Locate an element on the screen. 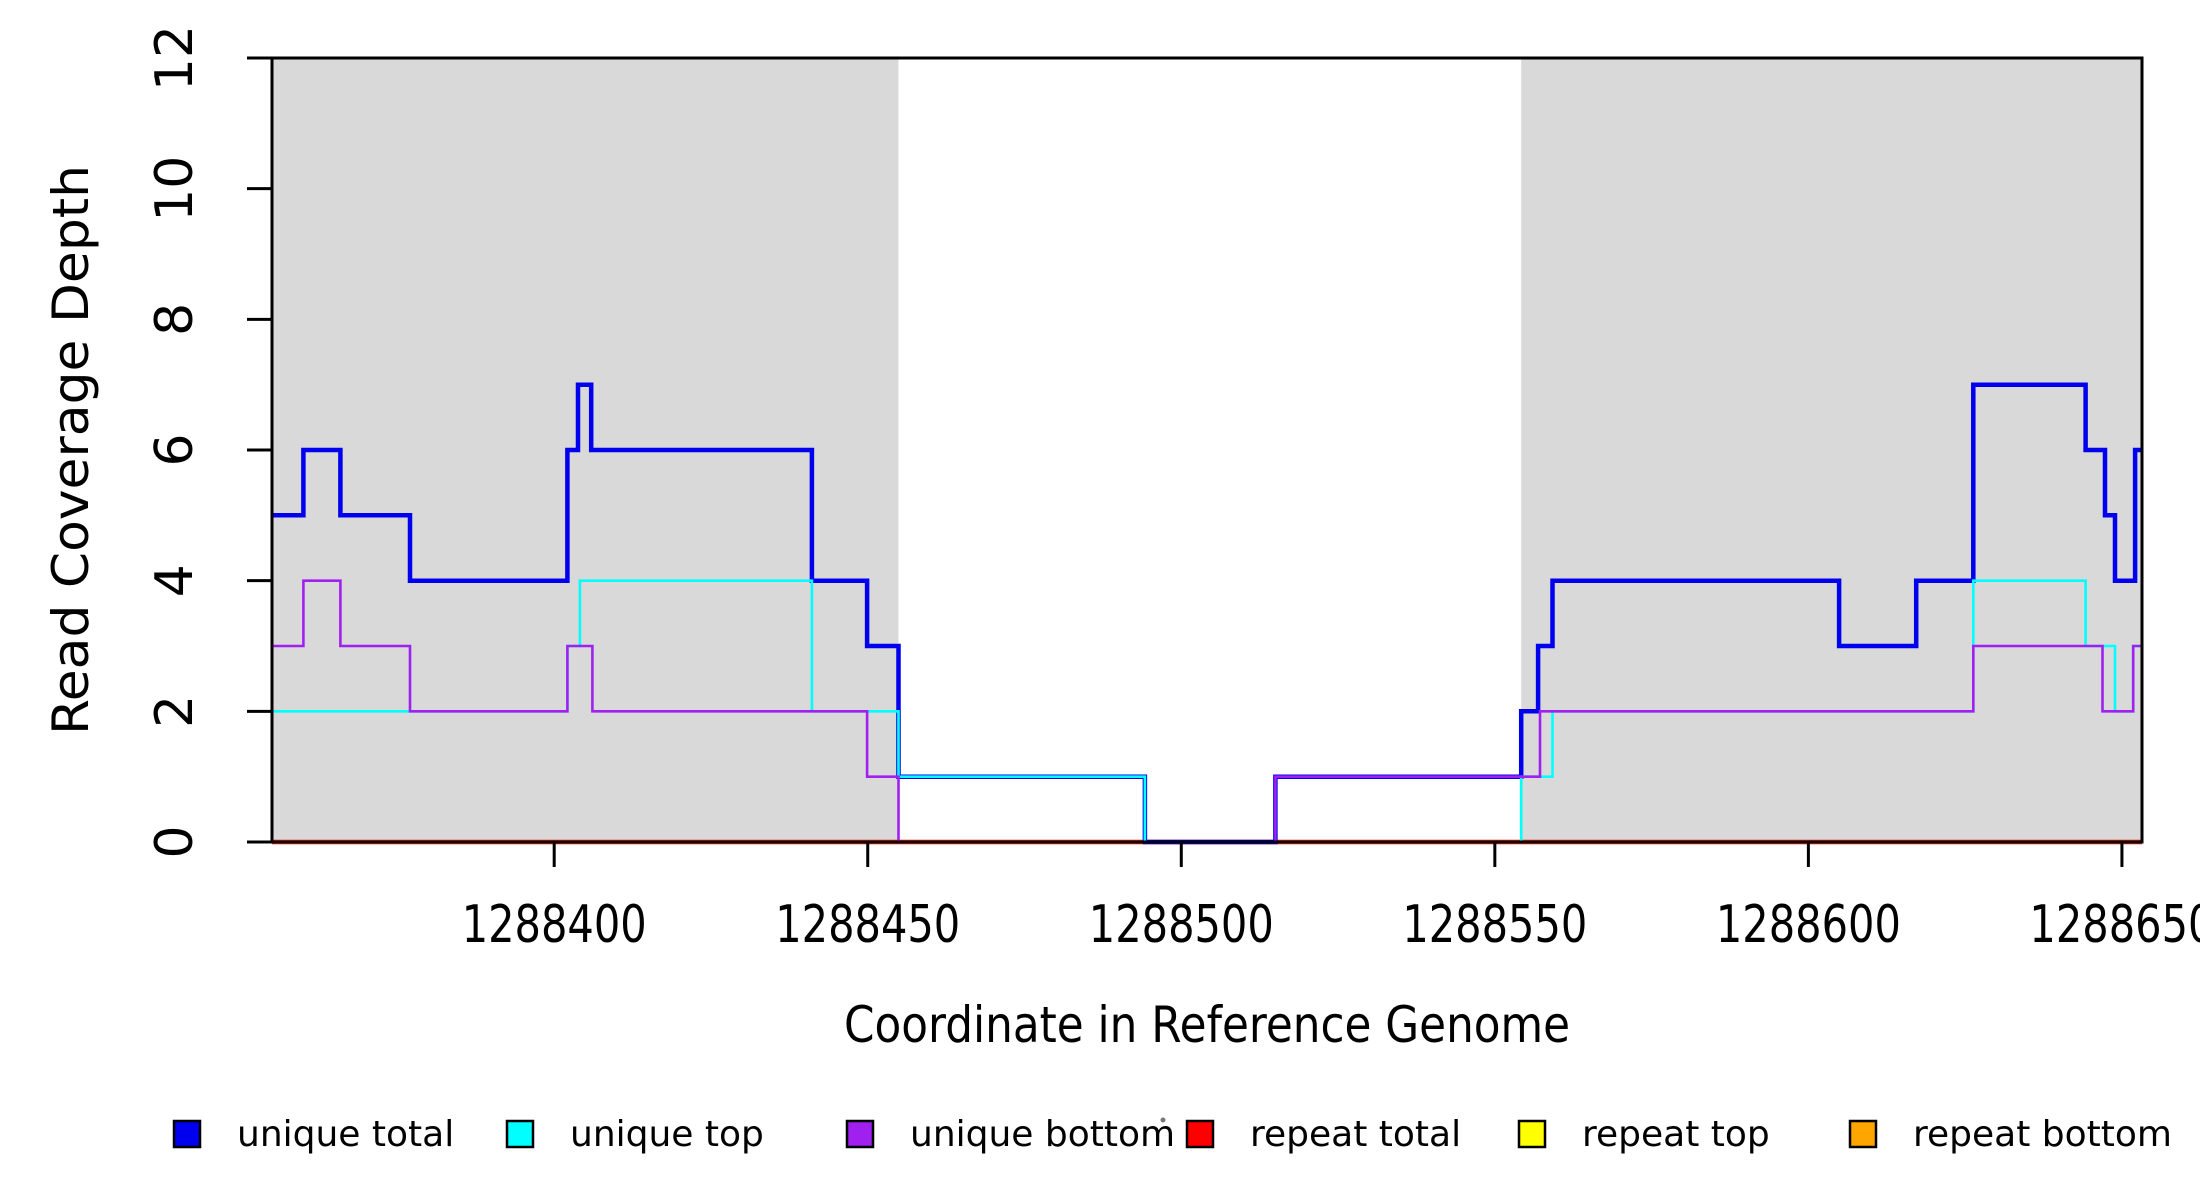 This screenshot has height=1200, width=2200. legend-item-repeat-top: repeat top is located at coordinates (1643, 1134).